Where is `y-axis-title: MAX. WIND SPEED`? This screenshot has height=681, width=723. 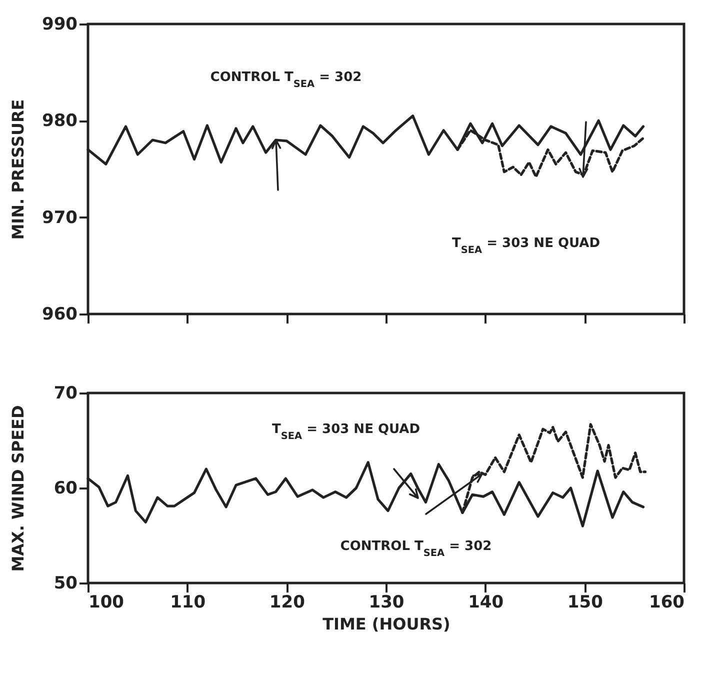
y-axis-title: MAX. WIND SPEED is located at coordinates (18, 488).